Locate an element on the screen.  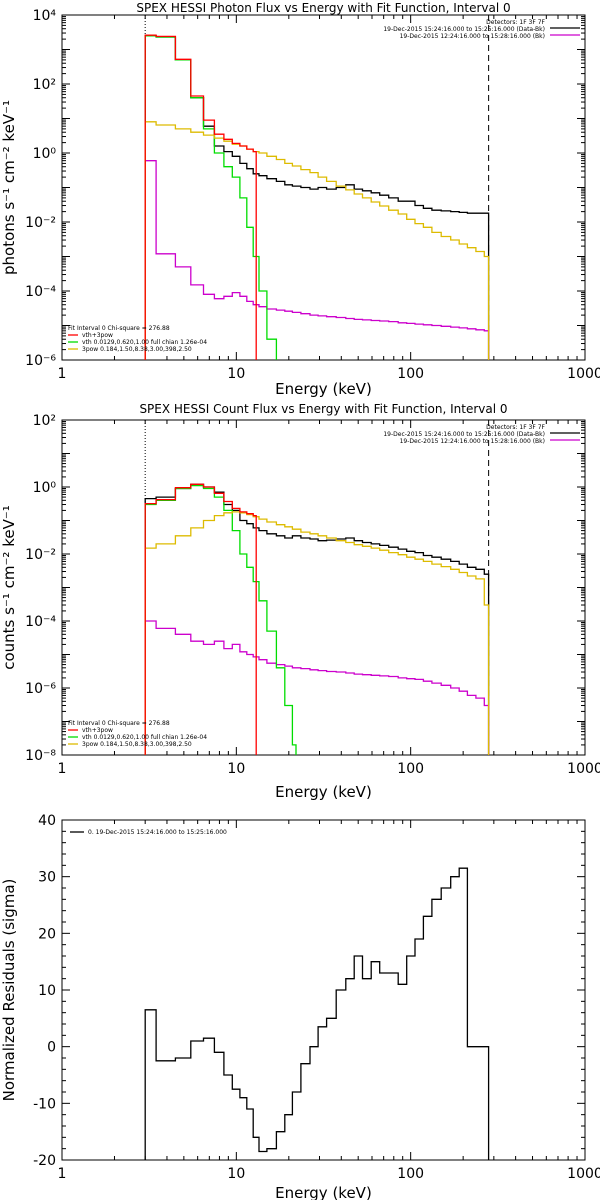
y-axis-label: photons s⁻¹ cm⁻² keV⁻¹ is located at coordinates (9, 187).